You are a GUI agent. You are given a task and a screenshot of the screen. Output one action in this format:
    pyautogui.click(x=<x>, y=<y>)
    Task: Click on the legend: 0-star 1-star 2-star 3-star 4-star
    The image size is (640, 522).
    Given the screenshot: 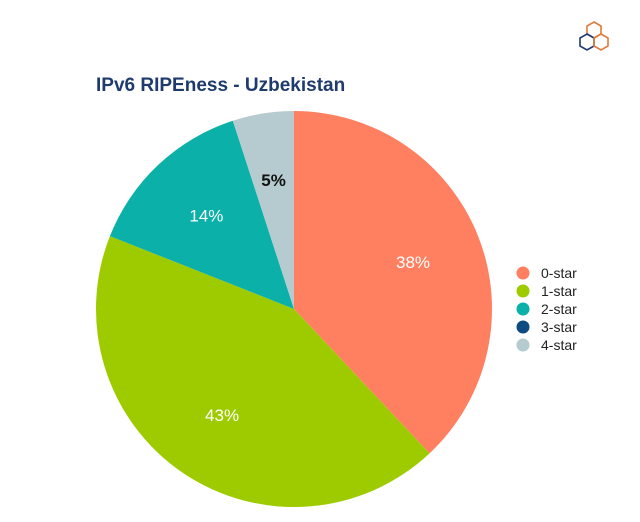 What is the action you would take?
    pyautogui.click(x=546, y=309)
    